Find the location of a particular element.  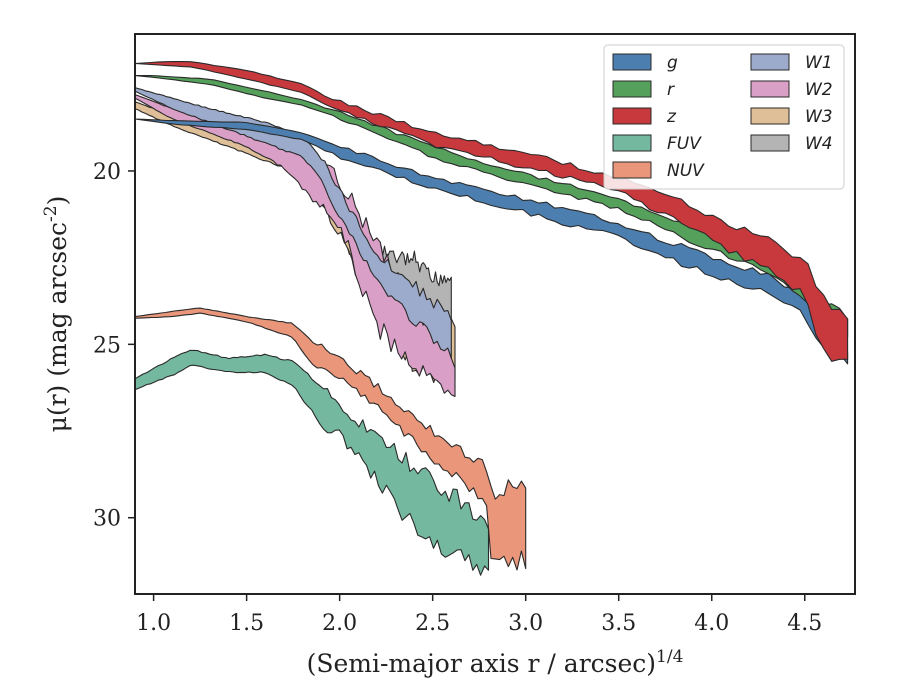

legend-swatch-r is located at coordinates (632, 89).